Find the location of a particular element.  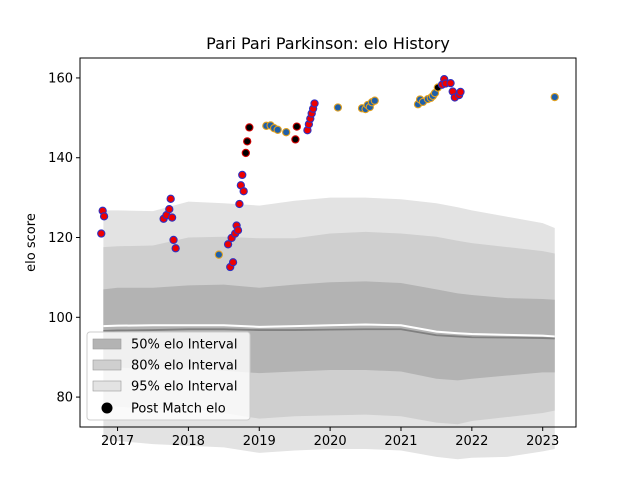

legend-label: Post Match elo is located at coordinates (178, 409).